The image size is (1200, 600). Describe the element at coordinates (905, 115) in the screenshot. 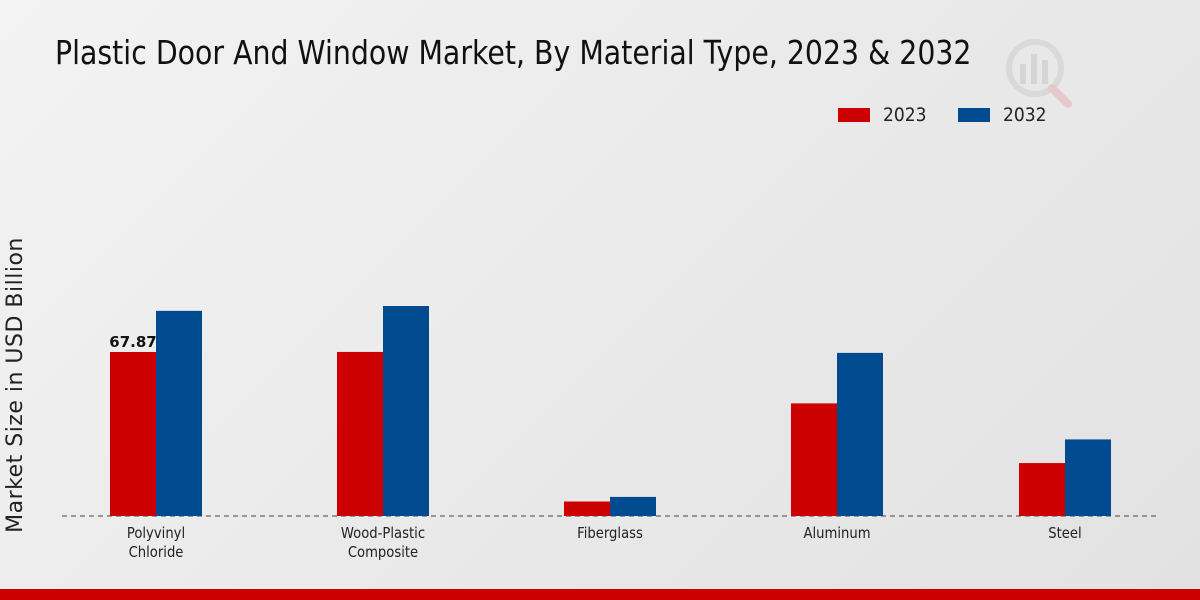

I see `legend-label-2023: 2023` at that location.